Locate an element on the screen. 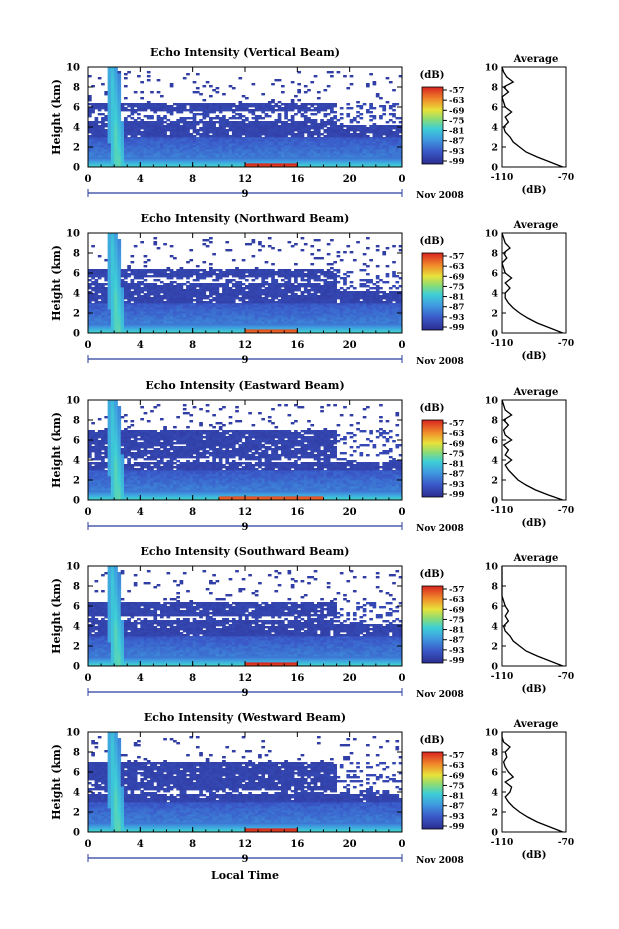  panel-title: Echo Intensity (Southward Beam) is located at coordinates (245, 551).